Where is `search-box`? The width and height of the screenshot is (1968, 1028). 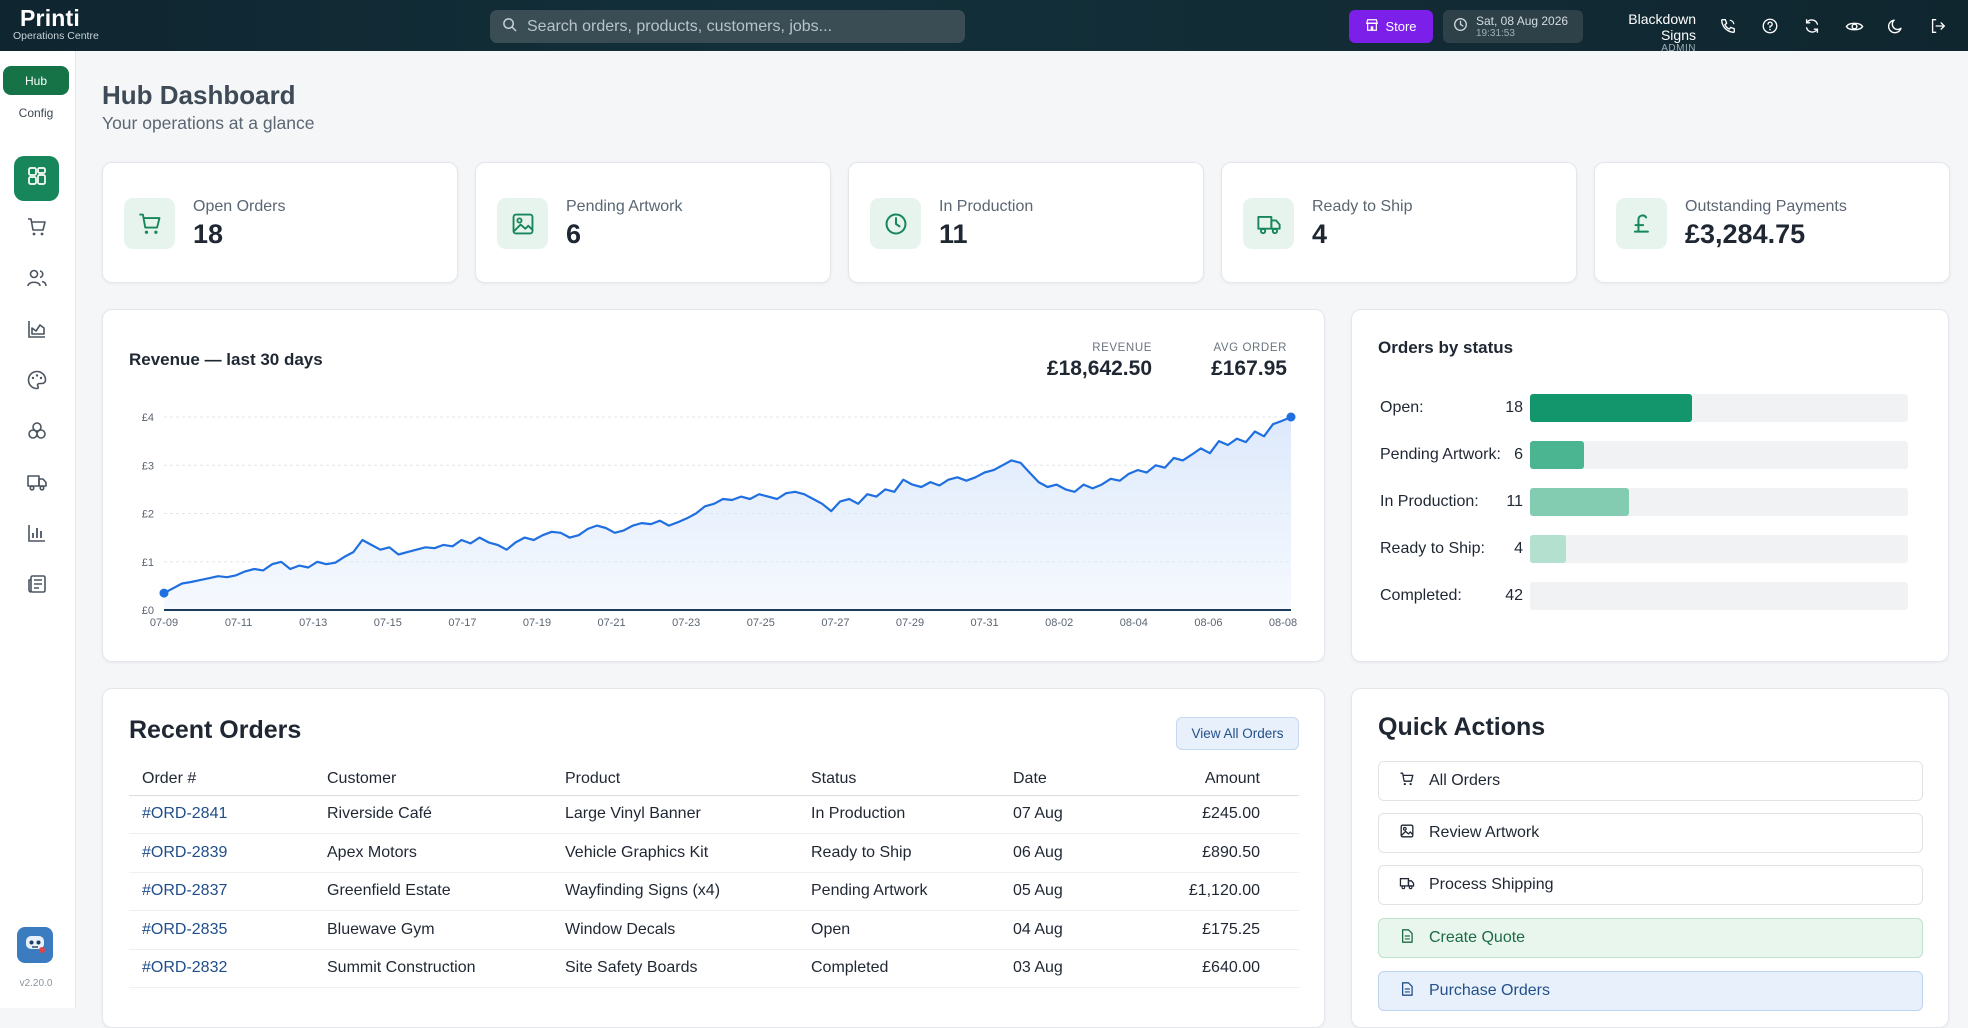 search-box is located at coordinates (727, 26).